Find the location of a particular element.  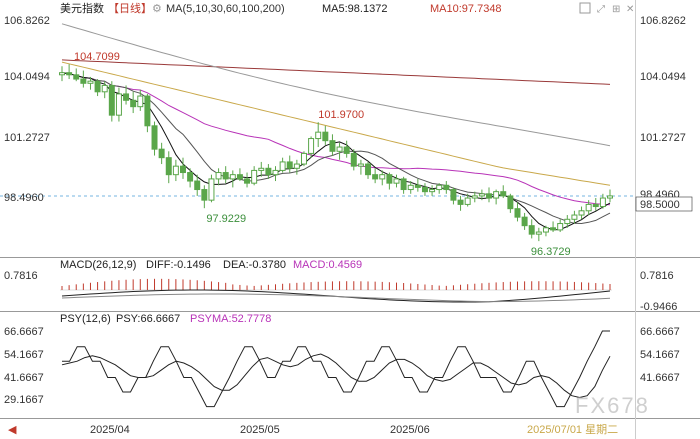

psy-ytick-right: 54.1667 is located at coordinates (660, 355).